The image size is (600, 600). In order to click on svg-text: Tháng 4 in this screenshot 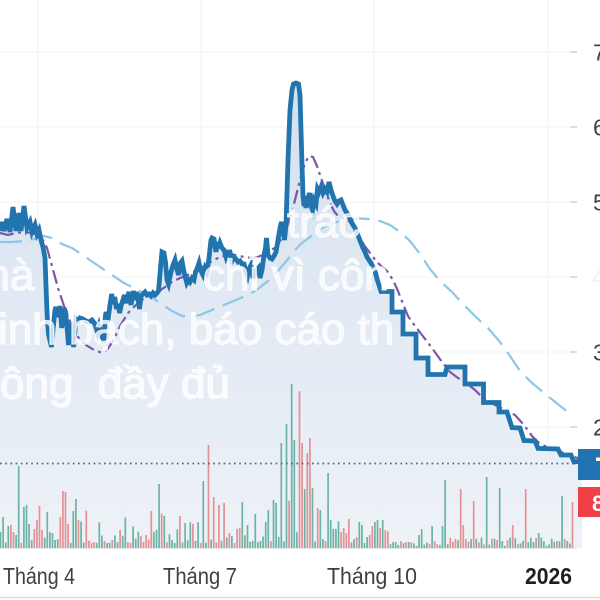, I will do `click(39, 576)`.